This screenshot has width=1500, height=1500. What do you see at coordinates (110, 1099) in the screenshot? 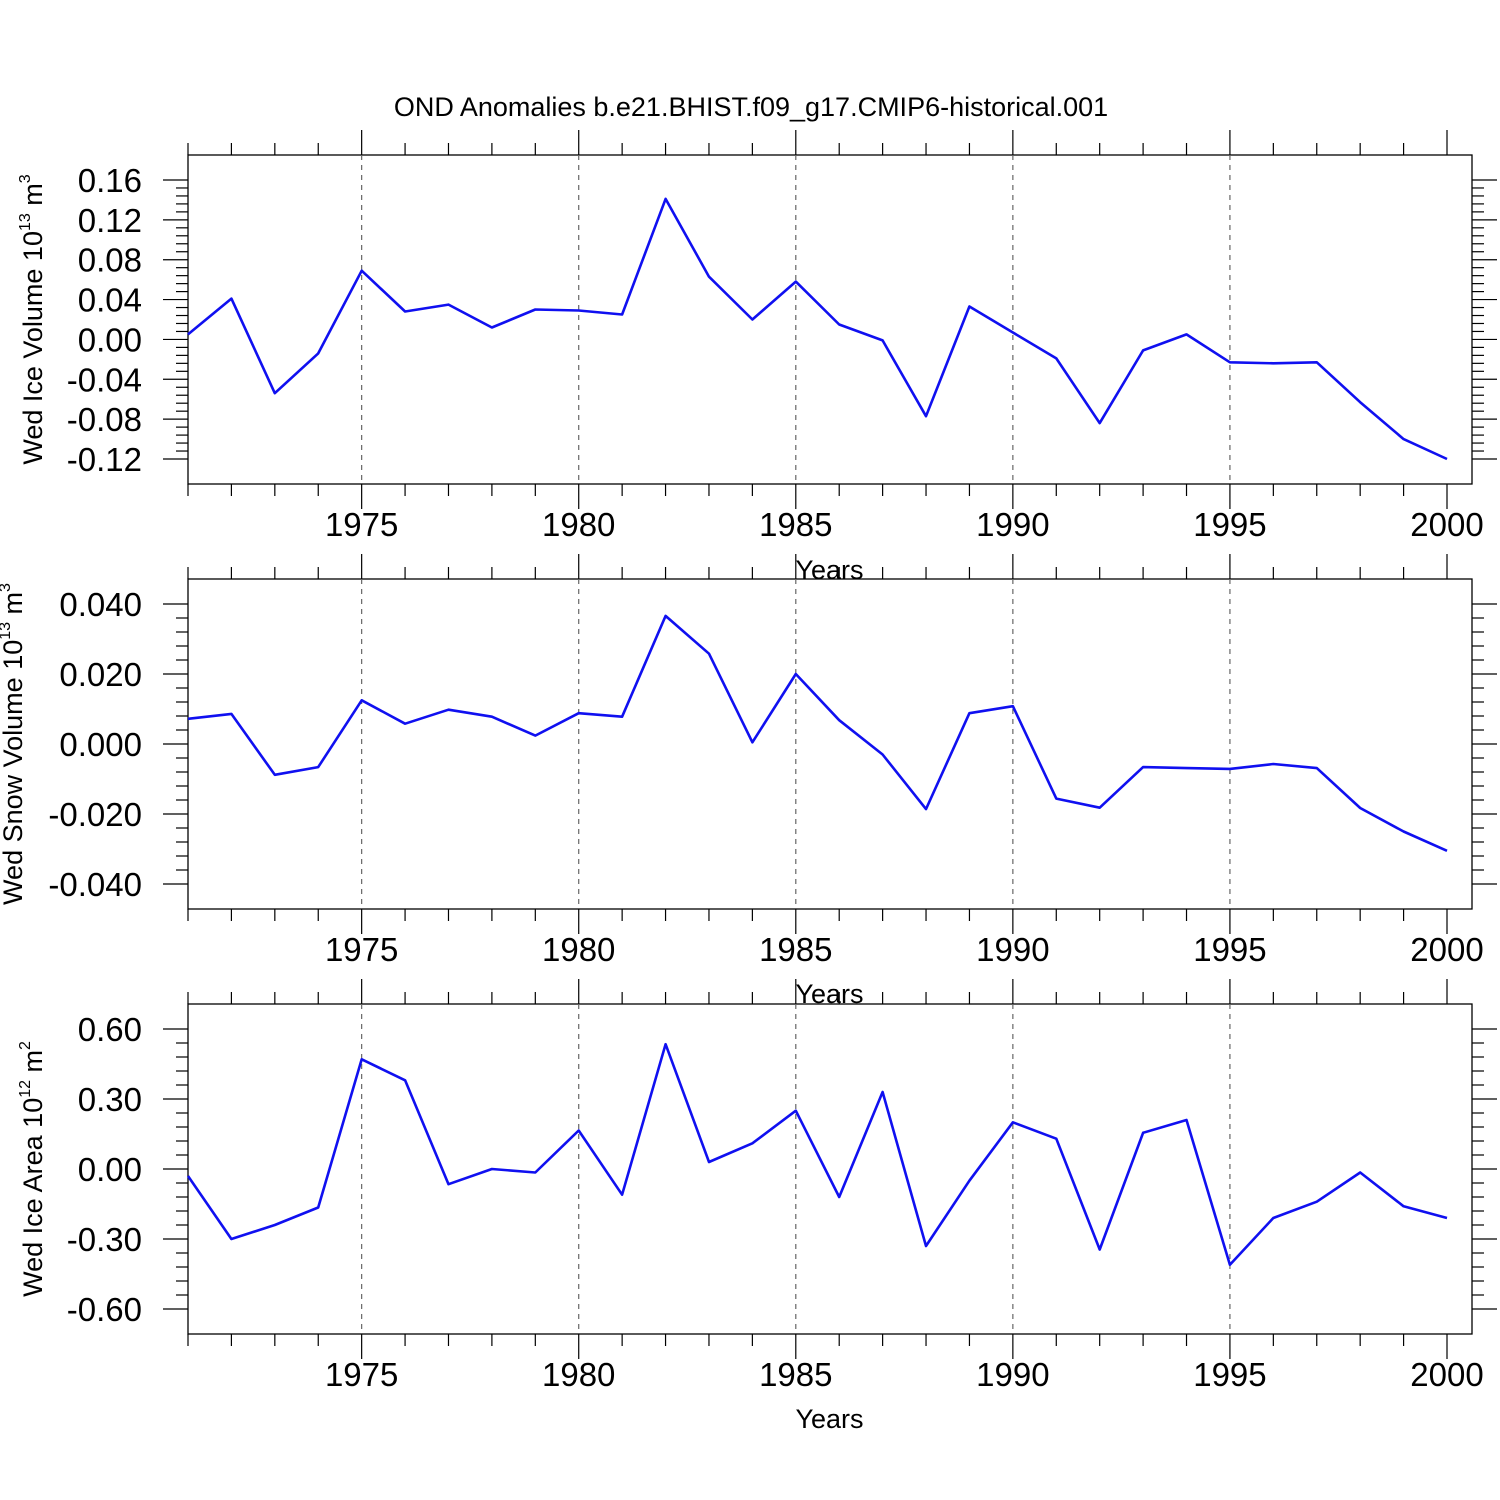
I see `y-tick-label: 0.30` at bounding box center [110, 1099].